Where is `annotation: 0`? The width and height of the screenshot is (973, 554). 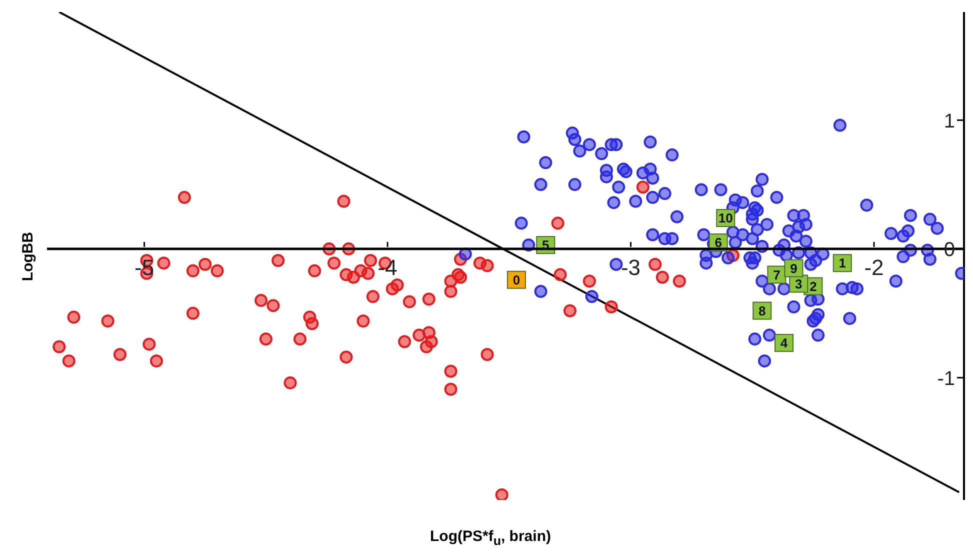 annotation: 0 is located at coordinates (516, 280).